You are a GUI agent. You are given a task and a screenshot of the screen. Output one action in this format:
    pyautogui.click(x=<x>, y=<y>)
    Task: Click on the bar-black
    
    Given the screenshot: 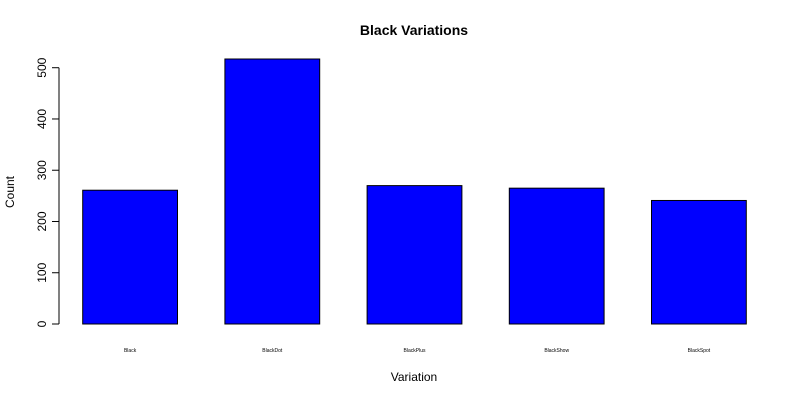 What is the action you would take?
    pyautogui.click(x=130, y=257)
    